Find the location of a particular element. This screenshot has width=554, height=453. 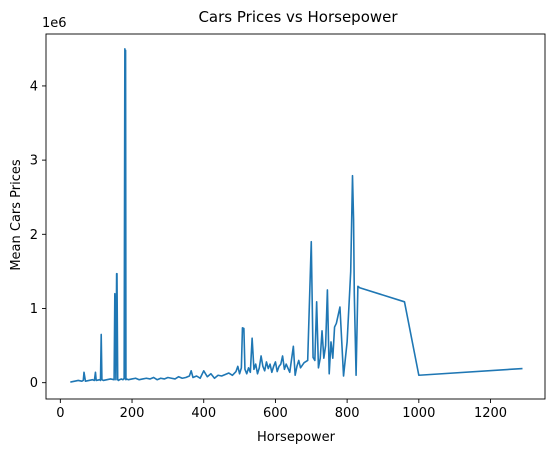

y-tick-label: 3 is located at coordinates (34, 161).